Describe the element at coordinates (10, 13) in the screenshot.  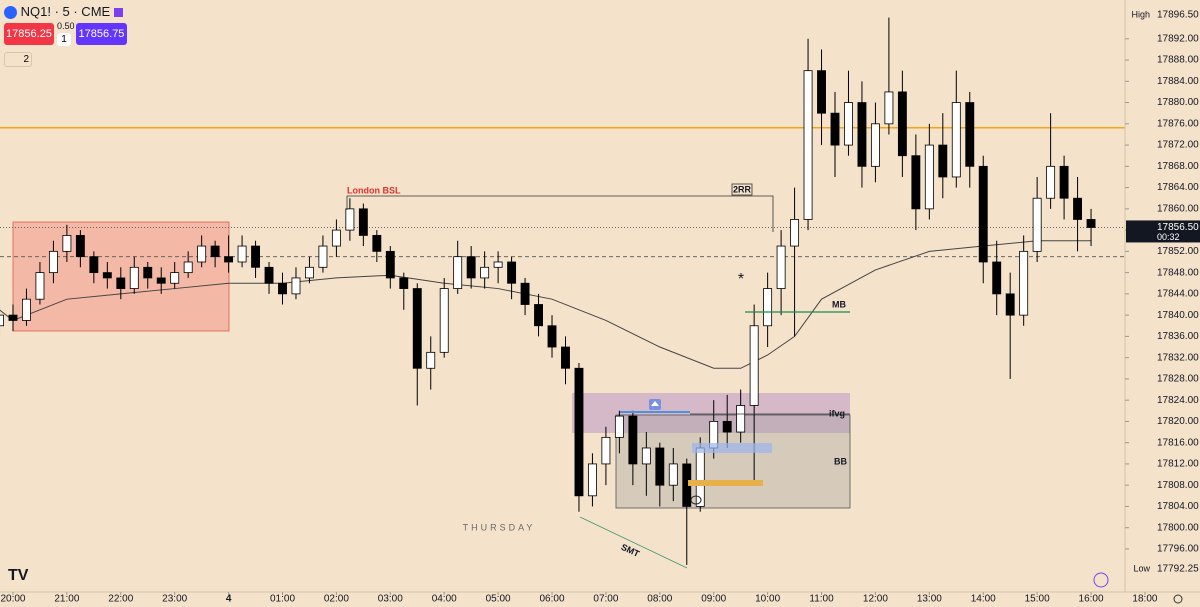
I see `symbol-icon` at that location.